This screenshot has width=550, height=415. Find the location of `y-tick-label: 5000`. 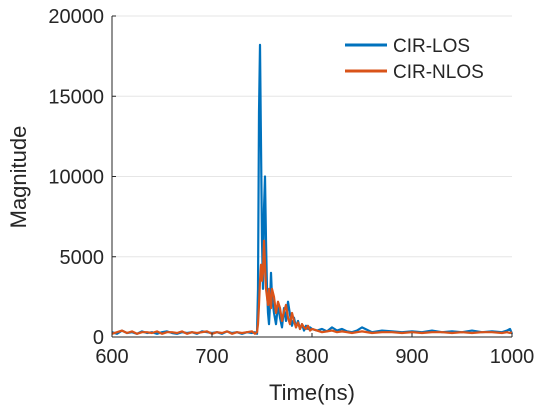

y-tick-label: 5000 is located at coordinates (82, 258).